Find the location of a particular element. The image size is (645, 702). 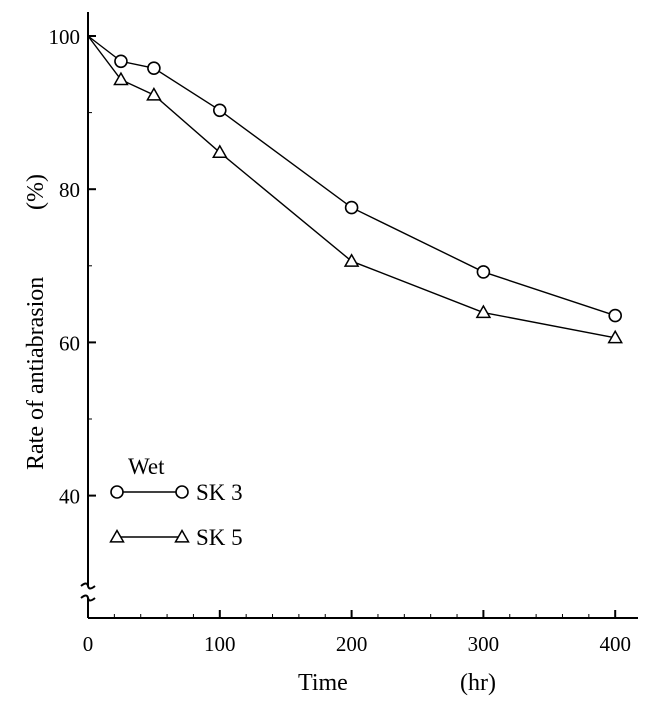

y-tick-label: 60 is located at coordinates (69, 343).